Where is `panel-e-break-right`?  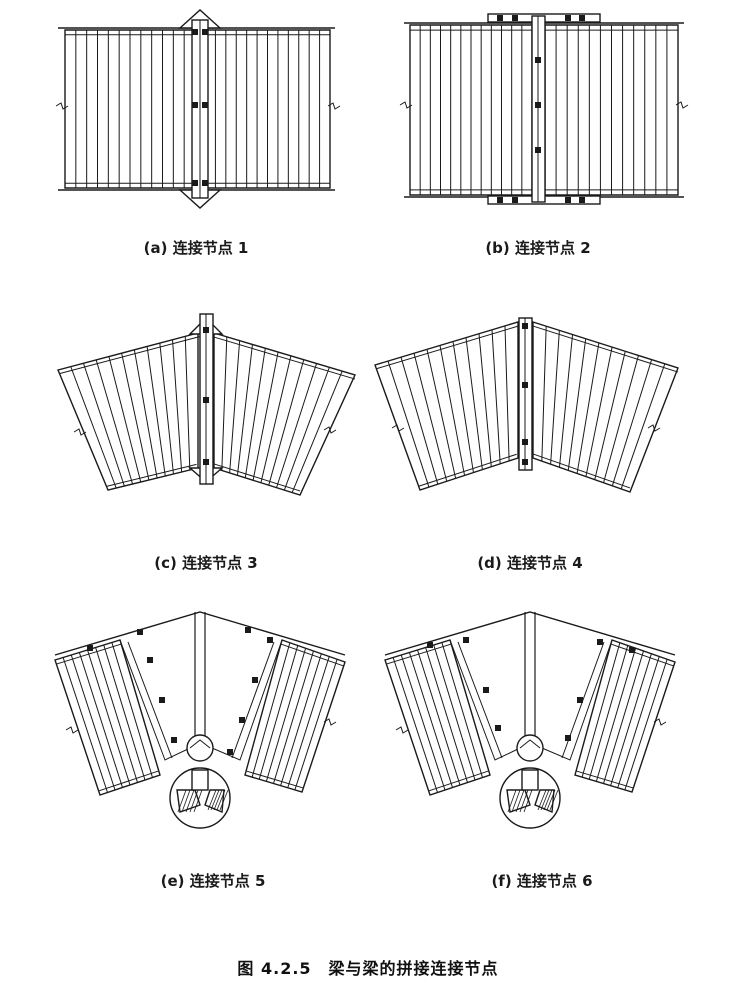 panel-e-break-right is located at coordinates (330, 722).